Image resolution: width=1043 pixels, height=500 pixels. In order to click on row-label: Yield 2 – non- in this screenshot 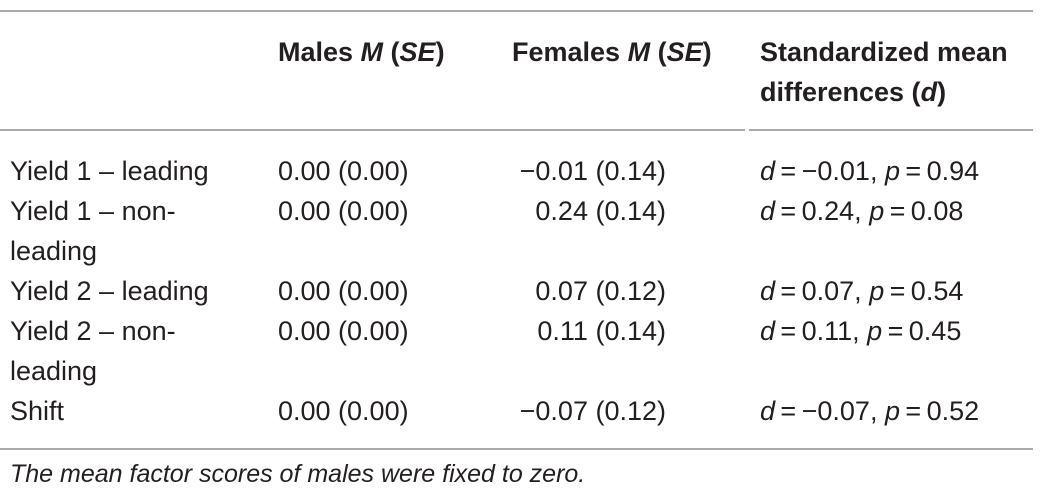, I will do `click(93, 331)`.